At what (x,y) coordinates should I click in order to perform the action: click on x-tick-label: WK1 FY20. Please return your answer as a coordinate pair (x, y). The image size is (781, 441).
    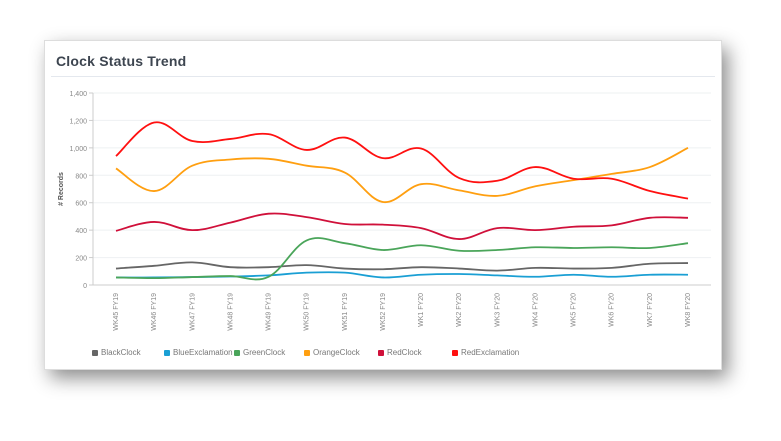
    Looking at the image, I should click on (421, 310).